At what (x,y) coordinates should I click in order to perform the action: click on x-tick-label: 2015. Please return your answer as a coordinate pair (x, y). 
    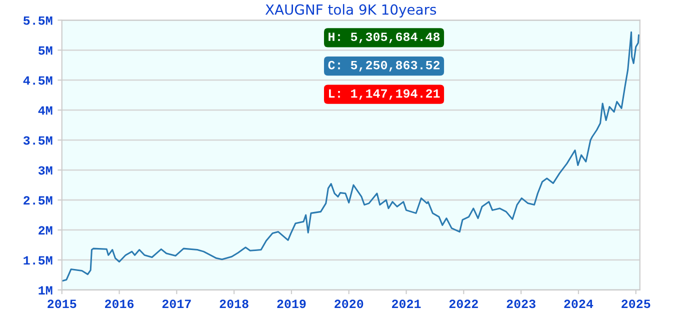
    Looking at the image, I should click on (62, 304).